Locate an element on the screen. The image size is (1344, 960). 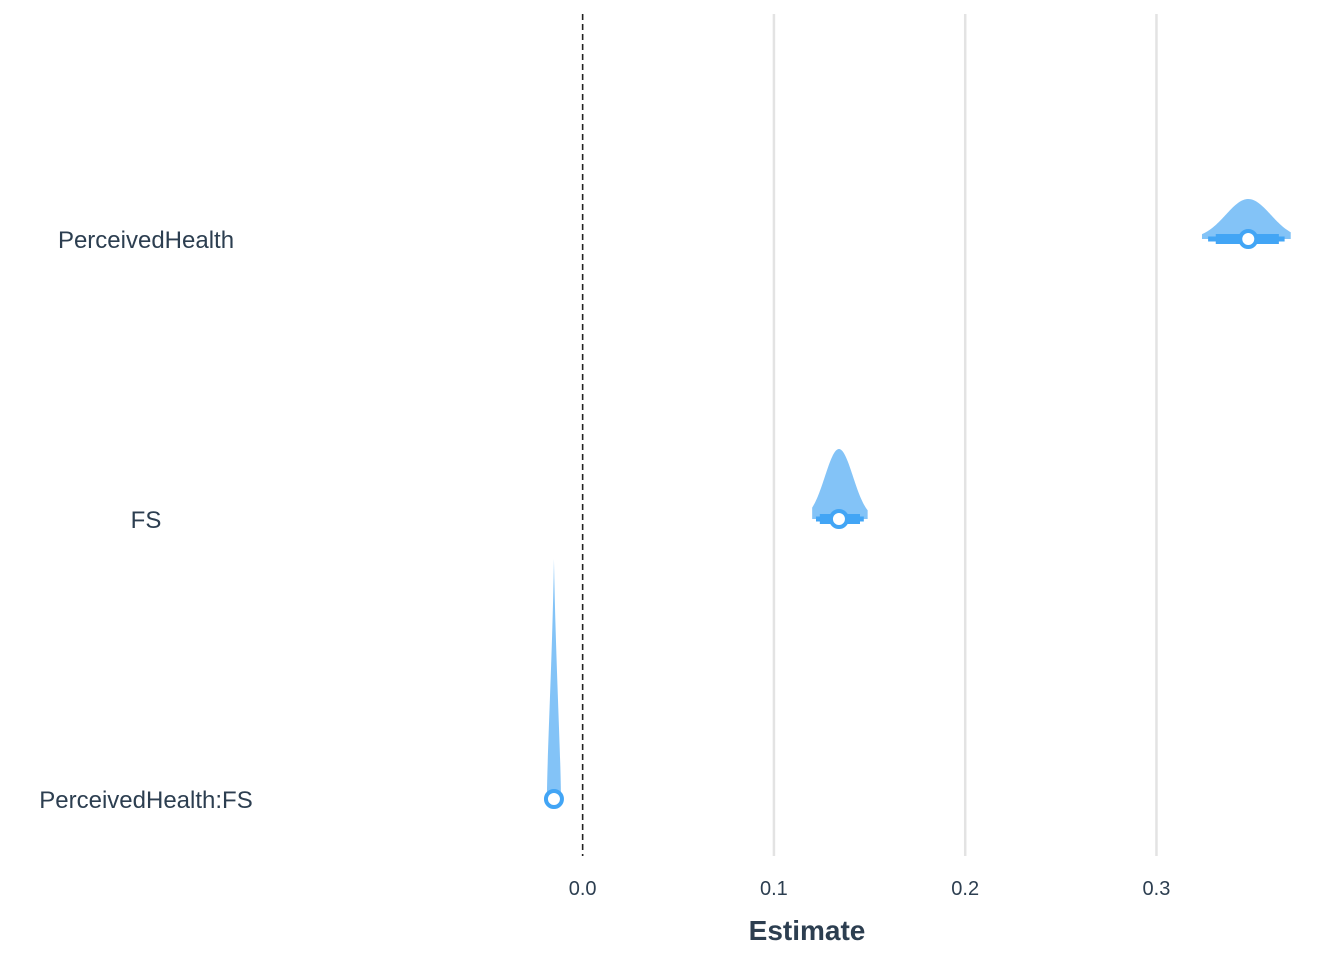
x-tick-label: 0.2 is located at coordinates (965, 889).